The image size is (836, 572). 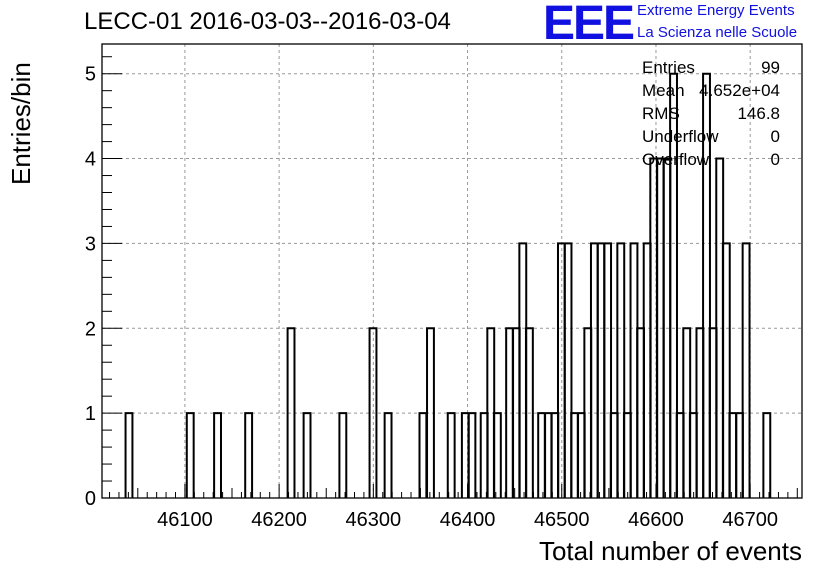 I want to click on logo-mark: EEE, so click(x=589, y=25).